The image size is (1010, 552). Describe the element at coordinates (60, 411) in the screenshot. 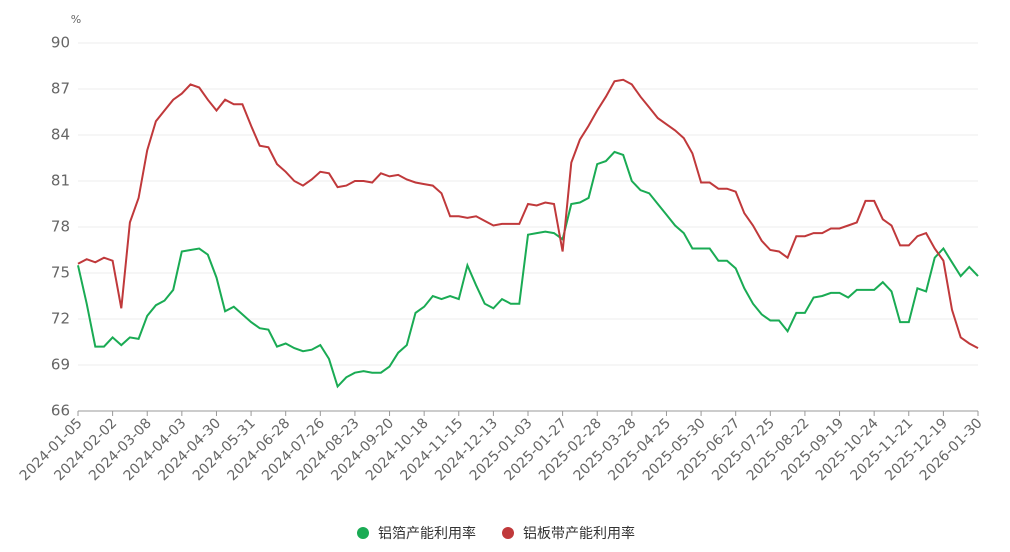

I see `y-tick-label: 66` at that location.